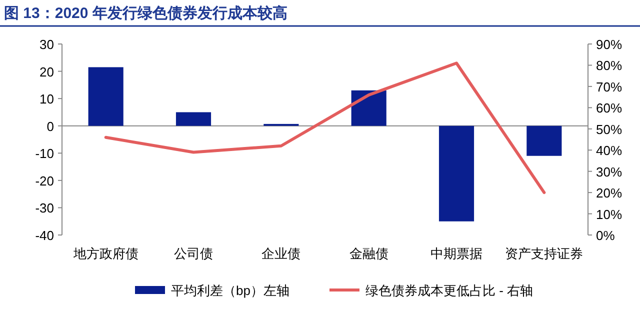  What do you see at coordinates (609, 86) in the screenshot?
I see `y2-tick-label: 70%` at bounding box center [609, 86].